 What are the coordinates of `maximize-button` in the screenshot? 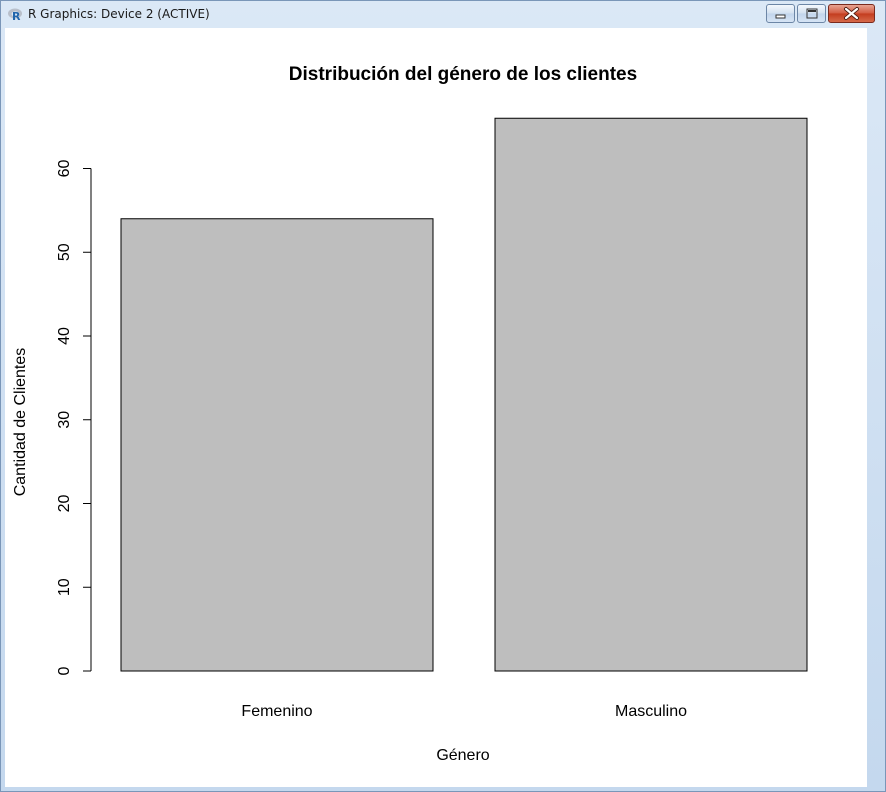 It's located at (811, 13).